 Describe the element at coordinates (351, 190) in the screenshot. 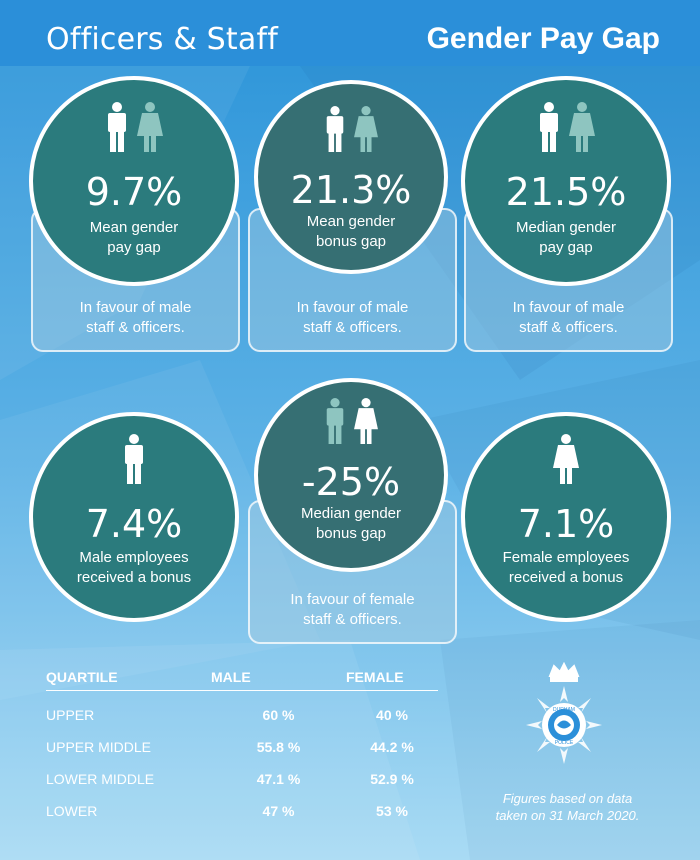

I see `stat-value: 21.3%` at that location.